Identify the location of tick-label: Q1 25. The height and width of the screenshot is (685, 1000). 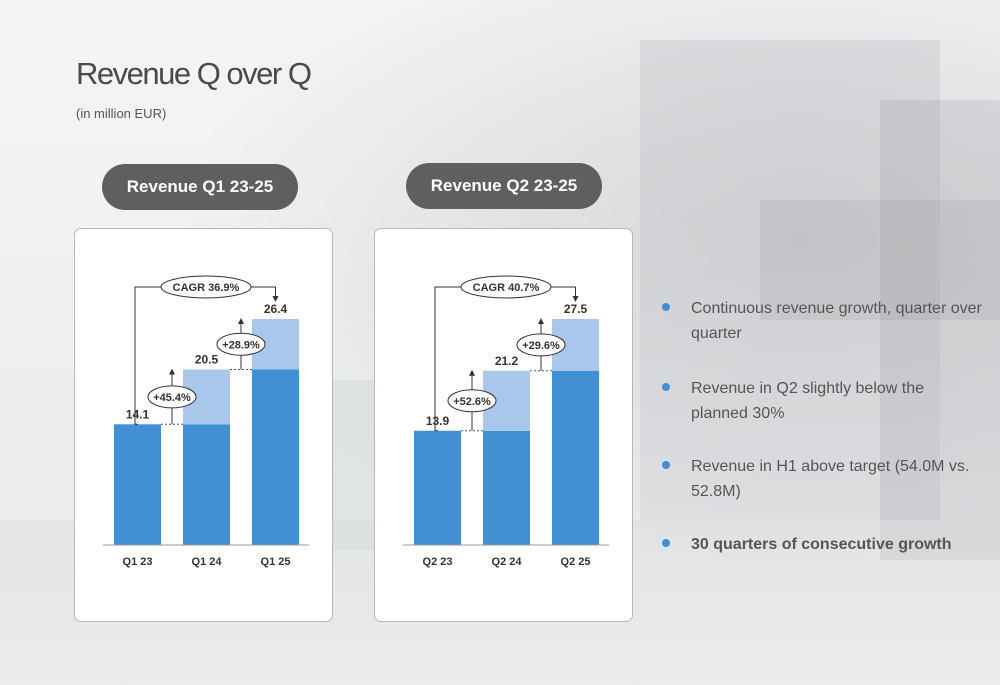
(276, 562).